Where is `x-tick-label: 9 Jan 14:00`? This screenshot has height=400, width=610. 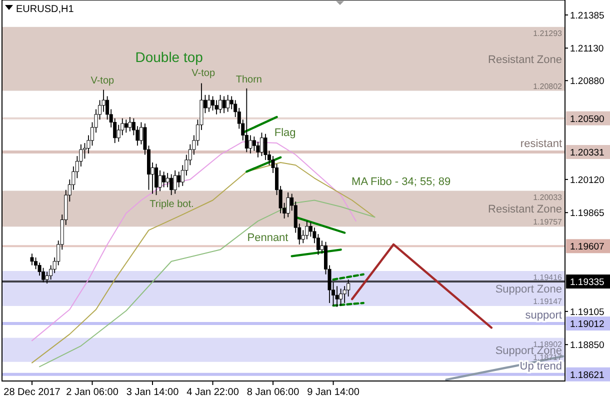 x-tick-label: 9 Jan 14:00 is located at coordinates (333, 392).